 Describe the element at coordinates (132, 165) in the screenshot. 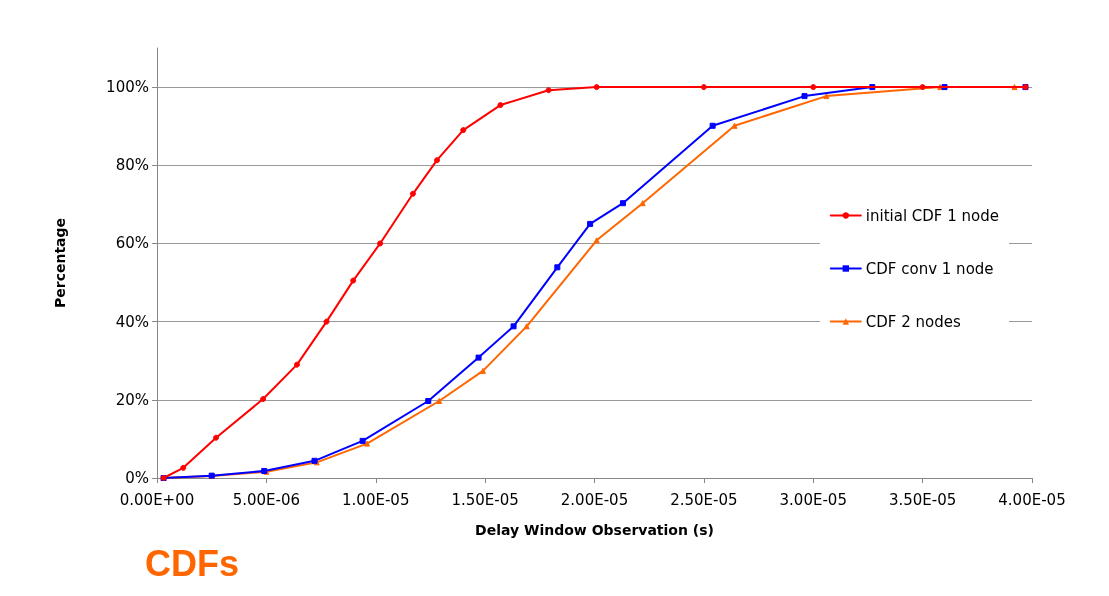

I see `y-tick-label: 80%` at that location.